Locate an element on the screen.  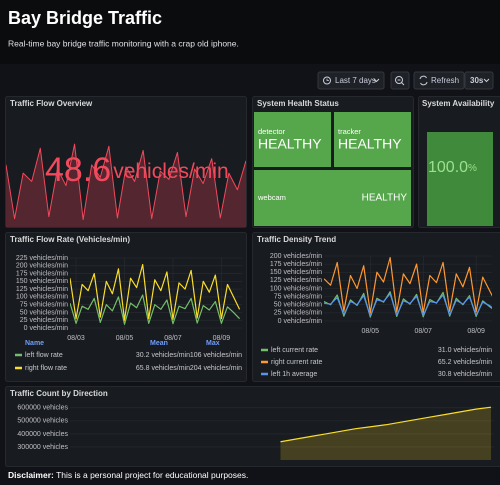
time-range-label: Last 7 days is located at coordinates (355, 80).